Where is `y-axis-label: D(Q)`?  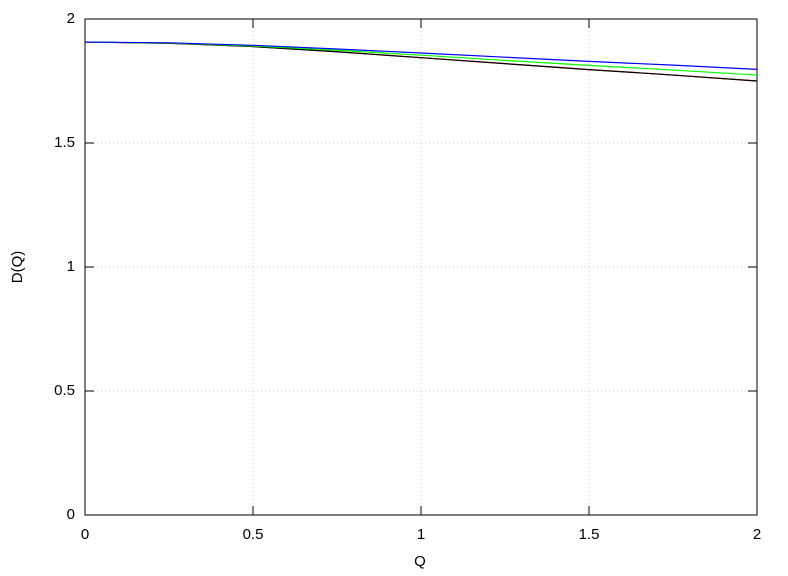 y-axis-label: D(Q) is located at coordinates (17, 267).